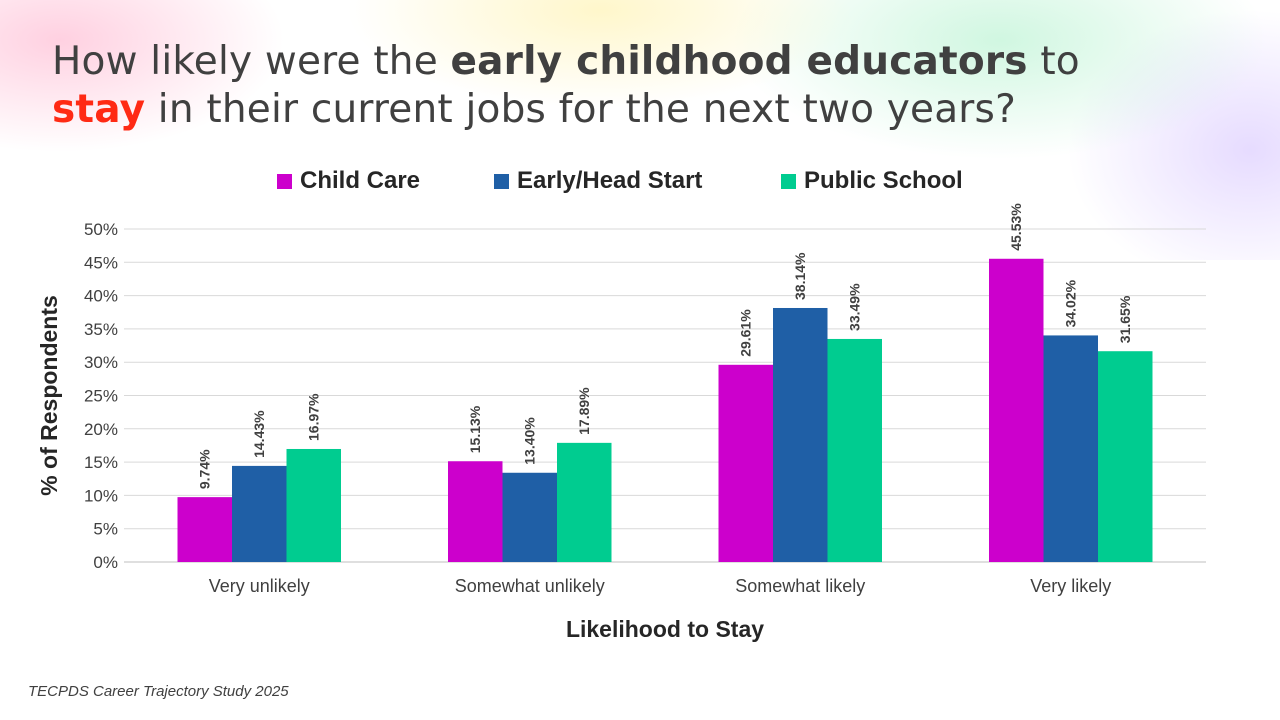 The image size is (1280, 720). I want to click on y-tick-label: 35%, so click(101, 329).